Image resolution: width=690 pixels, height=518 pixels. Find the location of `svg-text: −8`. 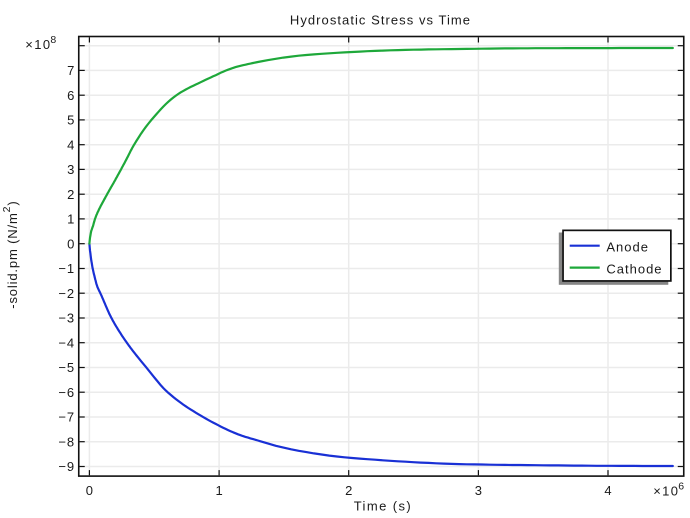

svg-text: −8 is located at coordinates (66, 441).